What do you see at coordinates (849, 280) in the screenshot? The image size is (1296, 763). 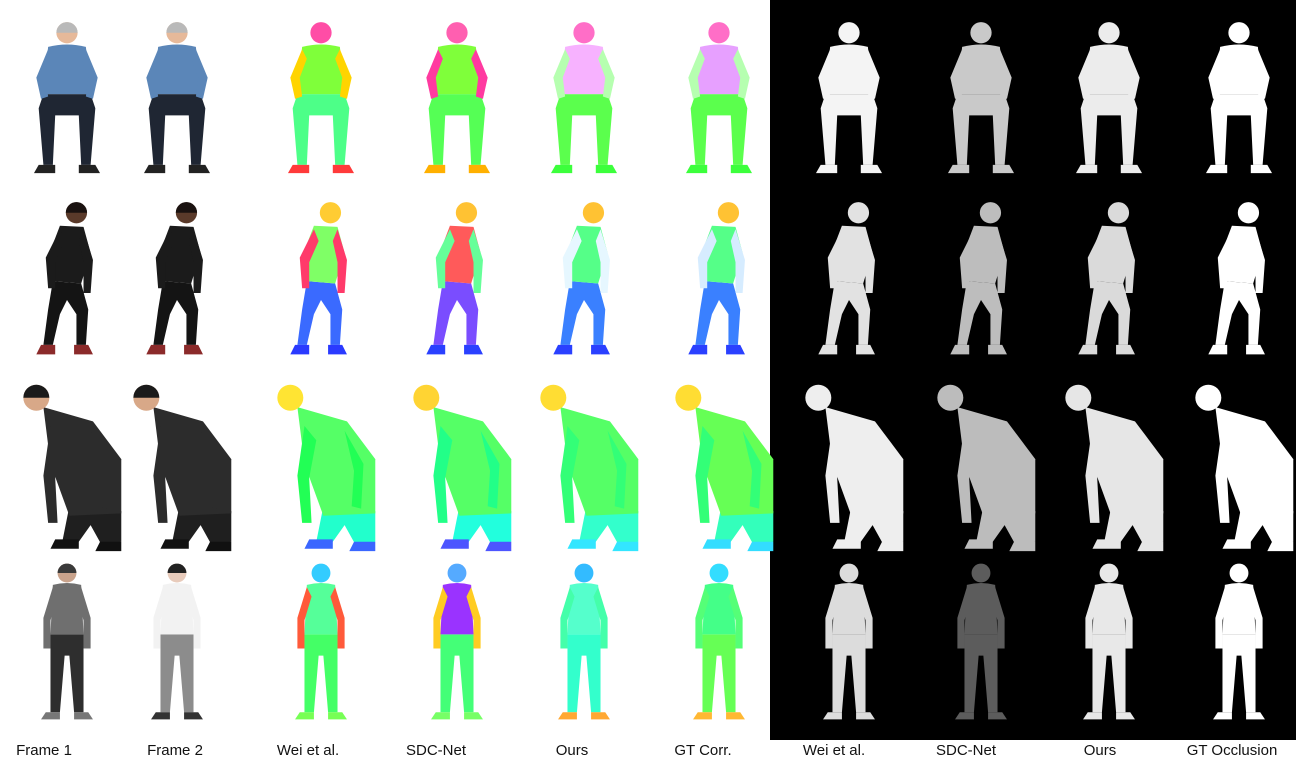 I see `occlusion-wei-crouching-woman` at bounding box center [849, 280].